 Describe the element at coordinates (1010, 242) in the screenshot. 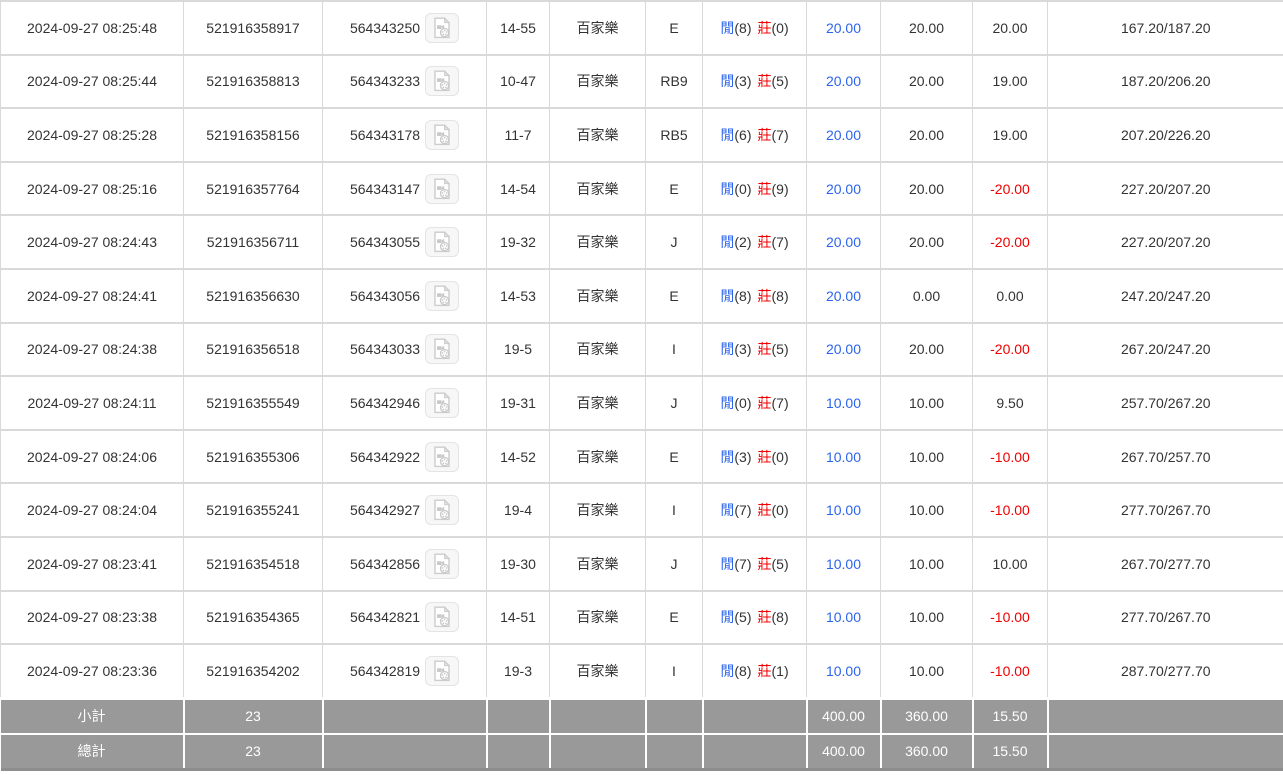

I see `win-loss: -20.00` at that location.